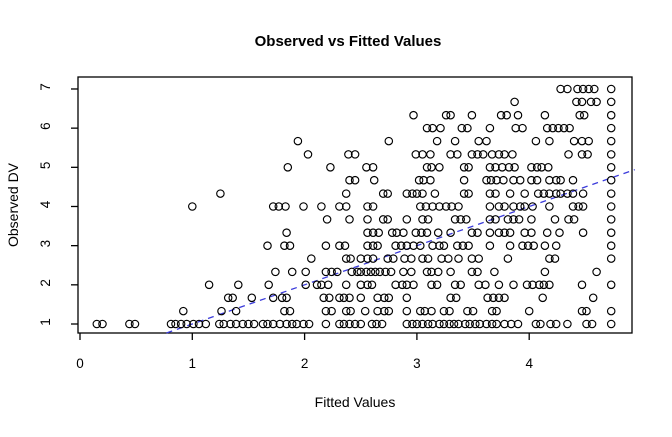 This screenshot has height=437, width=672. I want to click on y-tick-label: 7, so click(45, 87).